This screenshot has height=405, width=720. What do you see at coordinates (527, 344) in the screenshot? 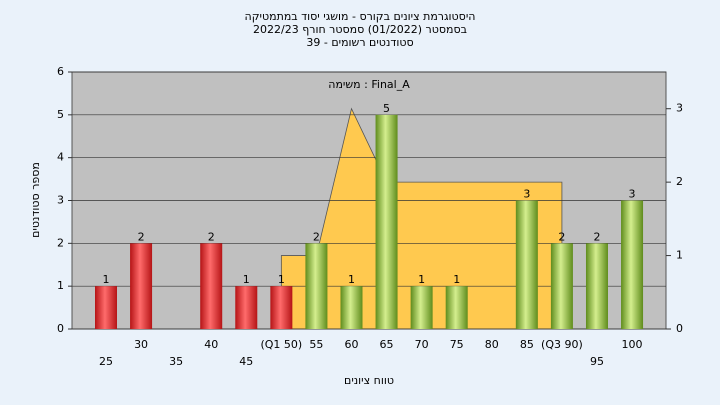
I see `x-tick-label: 85` at bounding box center [527, 344].